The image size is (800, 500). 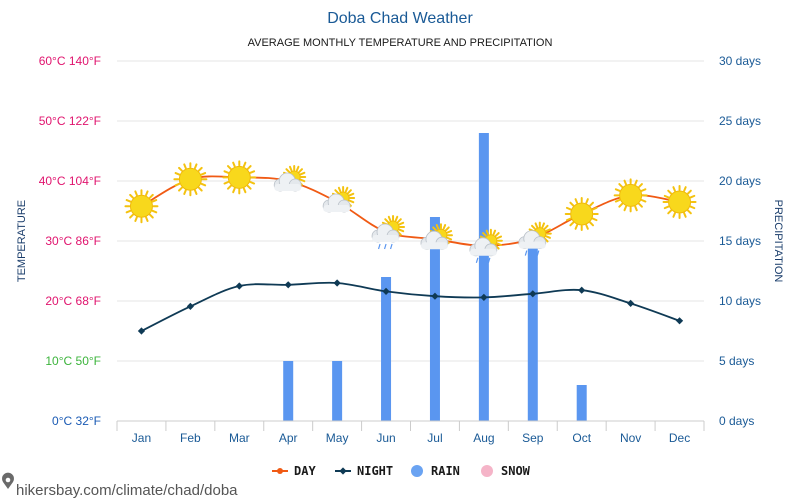 I want to click on footer-link: hikersbay.com/climate/chad/doba, so click(x=127, y=490).